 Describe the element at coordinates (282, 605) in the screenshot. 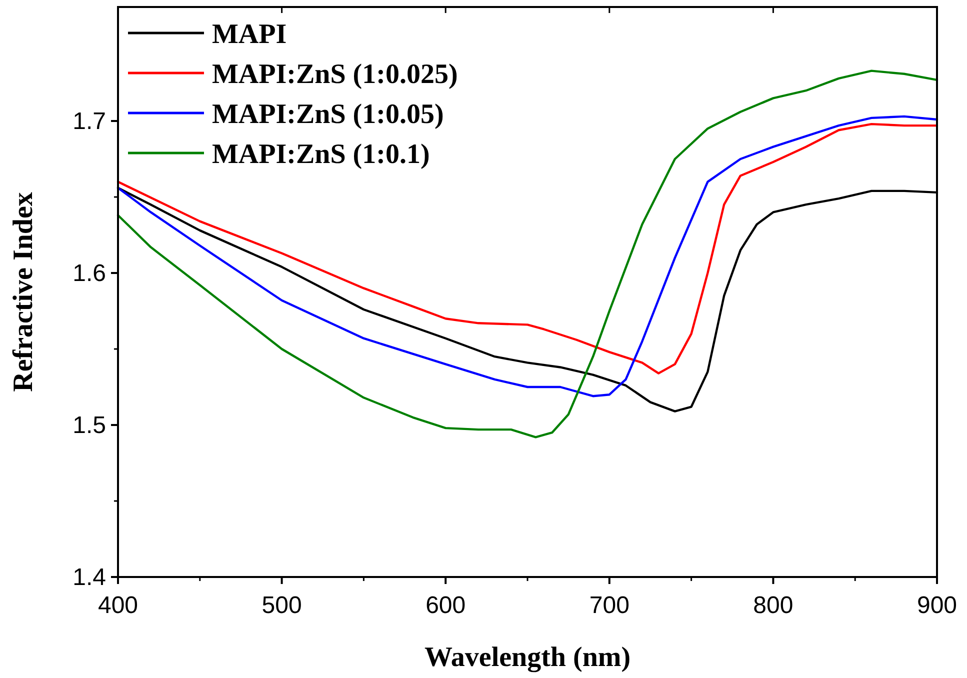

I see `x-tick-label: 500` at that location.